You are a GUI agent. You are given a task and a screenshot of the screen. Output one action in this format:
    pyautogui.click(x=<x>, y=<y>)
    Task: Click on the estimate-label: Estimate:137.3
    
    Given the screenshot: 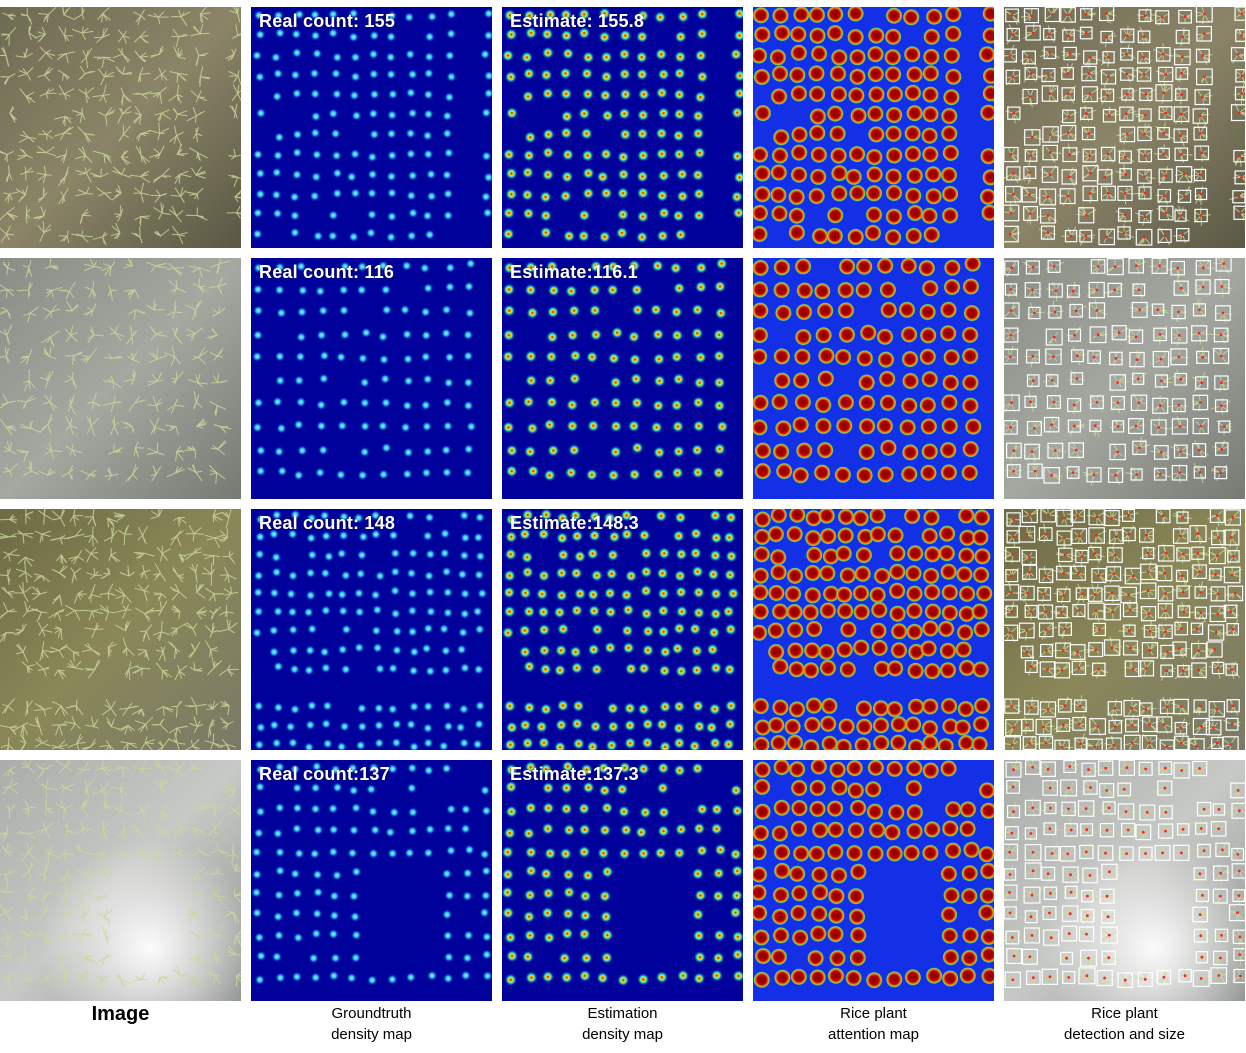 What is the action you would take?
    pyautogui.click(x=574, y=774)
    